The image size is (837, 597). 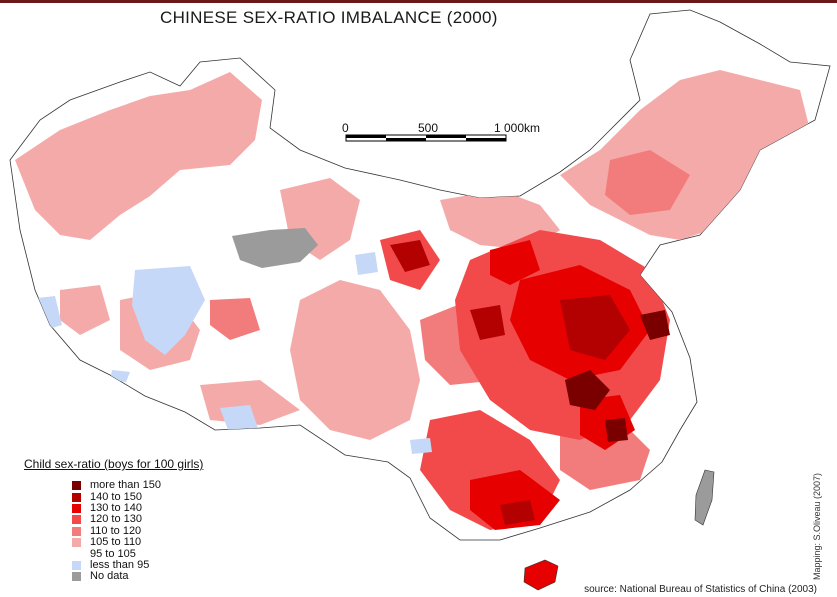 I want to click on legend-title: Child sex-ratio (boys for 100 girls), so click(x=114, y=464).